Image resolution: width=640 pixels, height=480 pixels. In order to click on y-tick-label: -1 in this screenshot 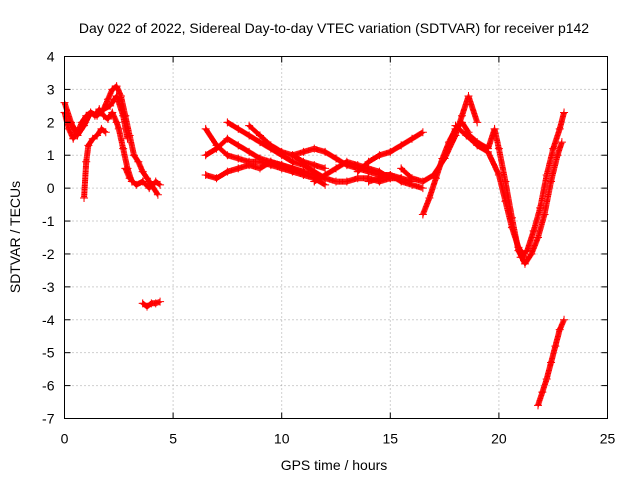, I will do `click(48, 221)`.